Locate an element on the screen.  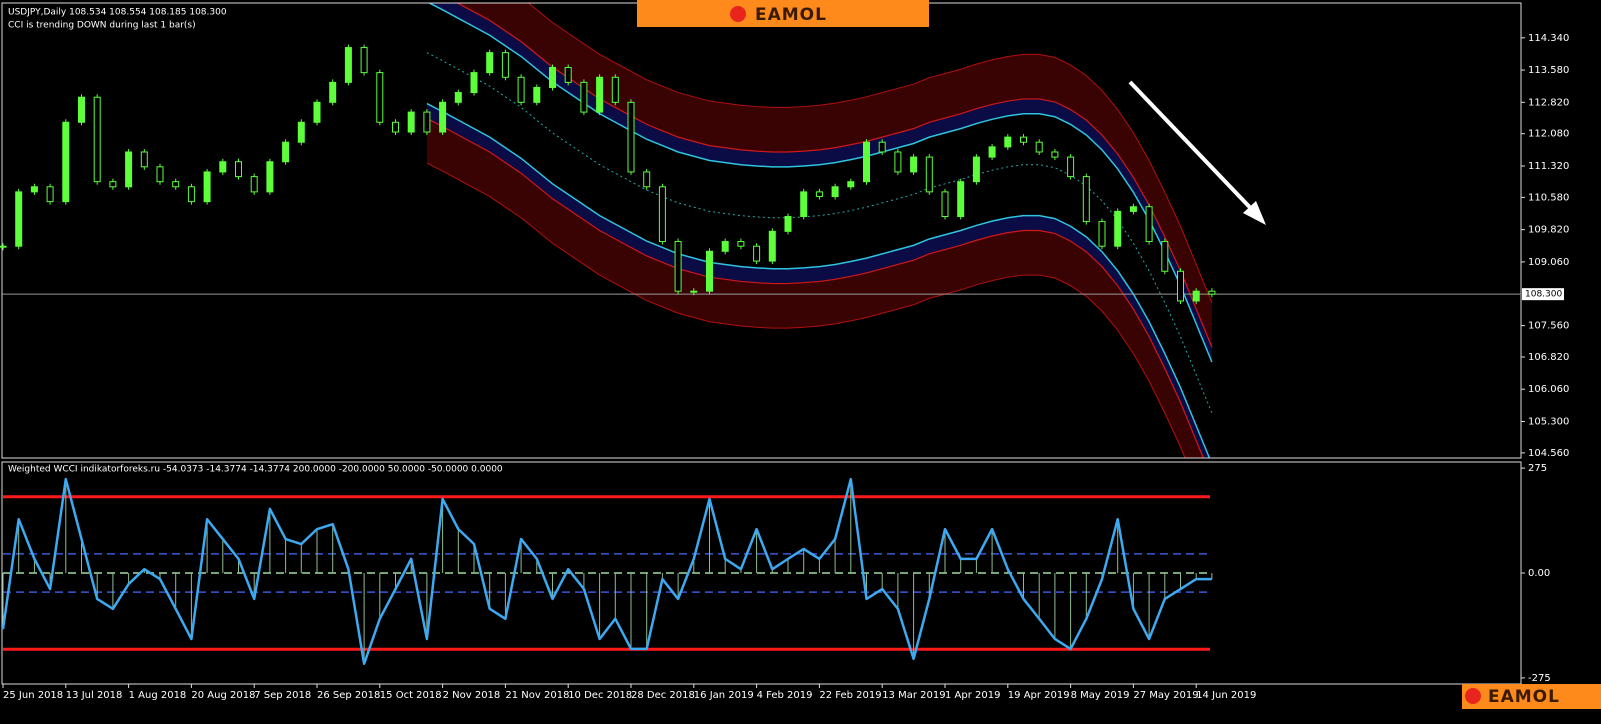
y-tick-label: 110.580 is located at coordinates (1548, 197).